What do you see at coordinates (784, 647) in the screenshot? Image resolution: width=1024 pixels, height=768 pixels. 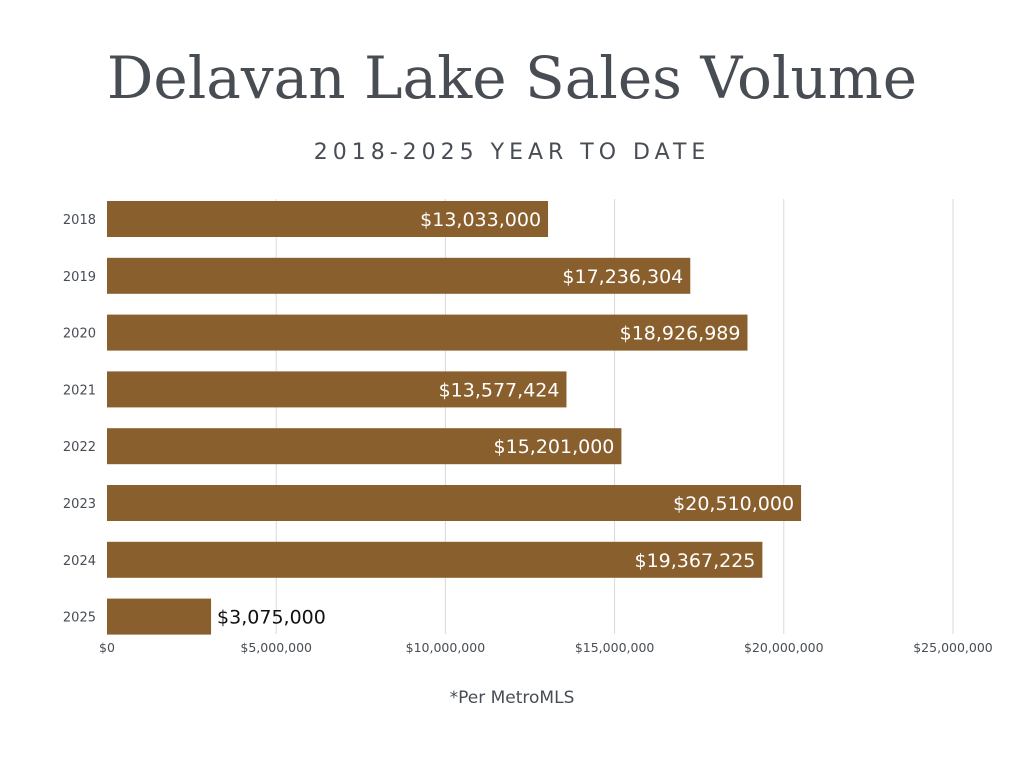 I see `x-tick-label: $20,000,000` at bounding box center [784, 647].